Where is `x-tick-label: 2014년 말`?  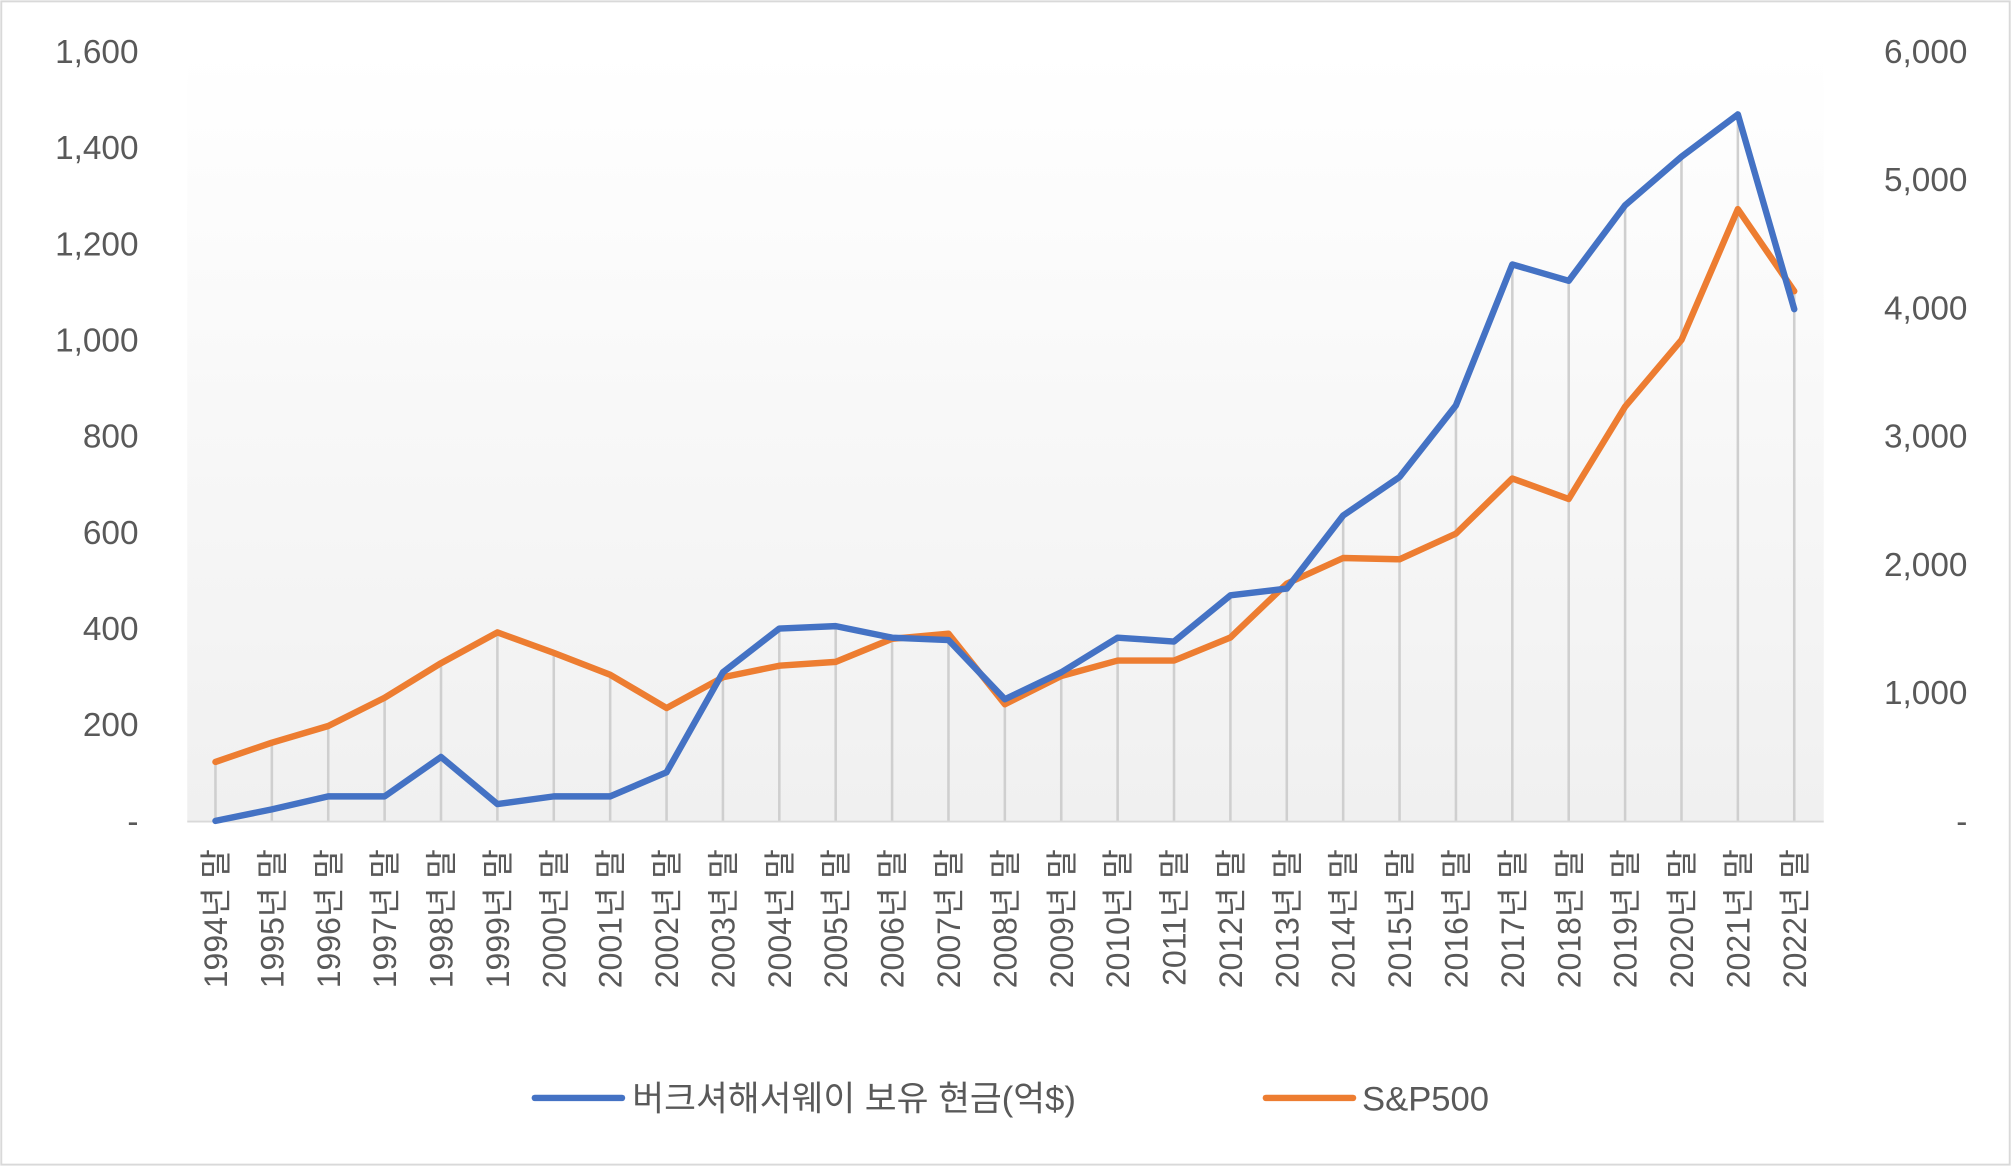 x-tick-label: 2014년 말 is located at coordinates (1344, 918).